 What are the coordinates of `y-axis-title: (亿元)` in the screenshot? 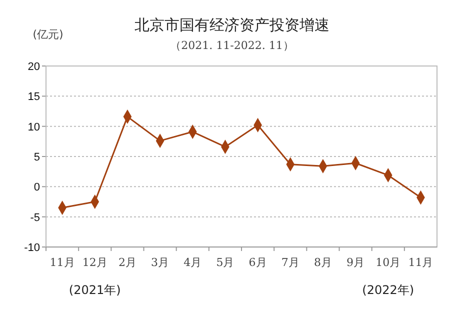 It's located at (48, 34).